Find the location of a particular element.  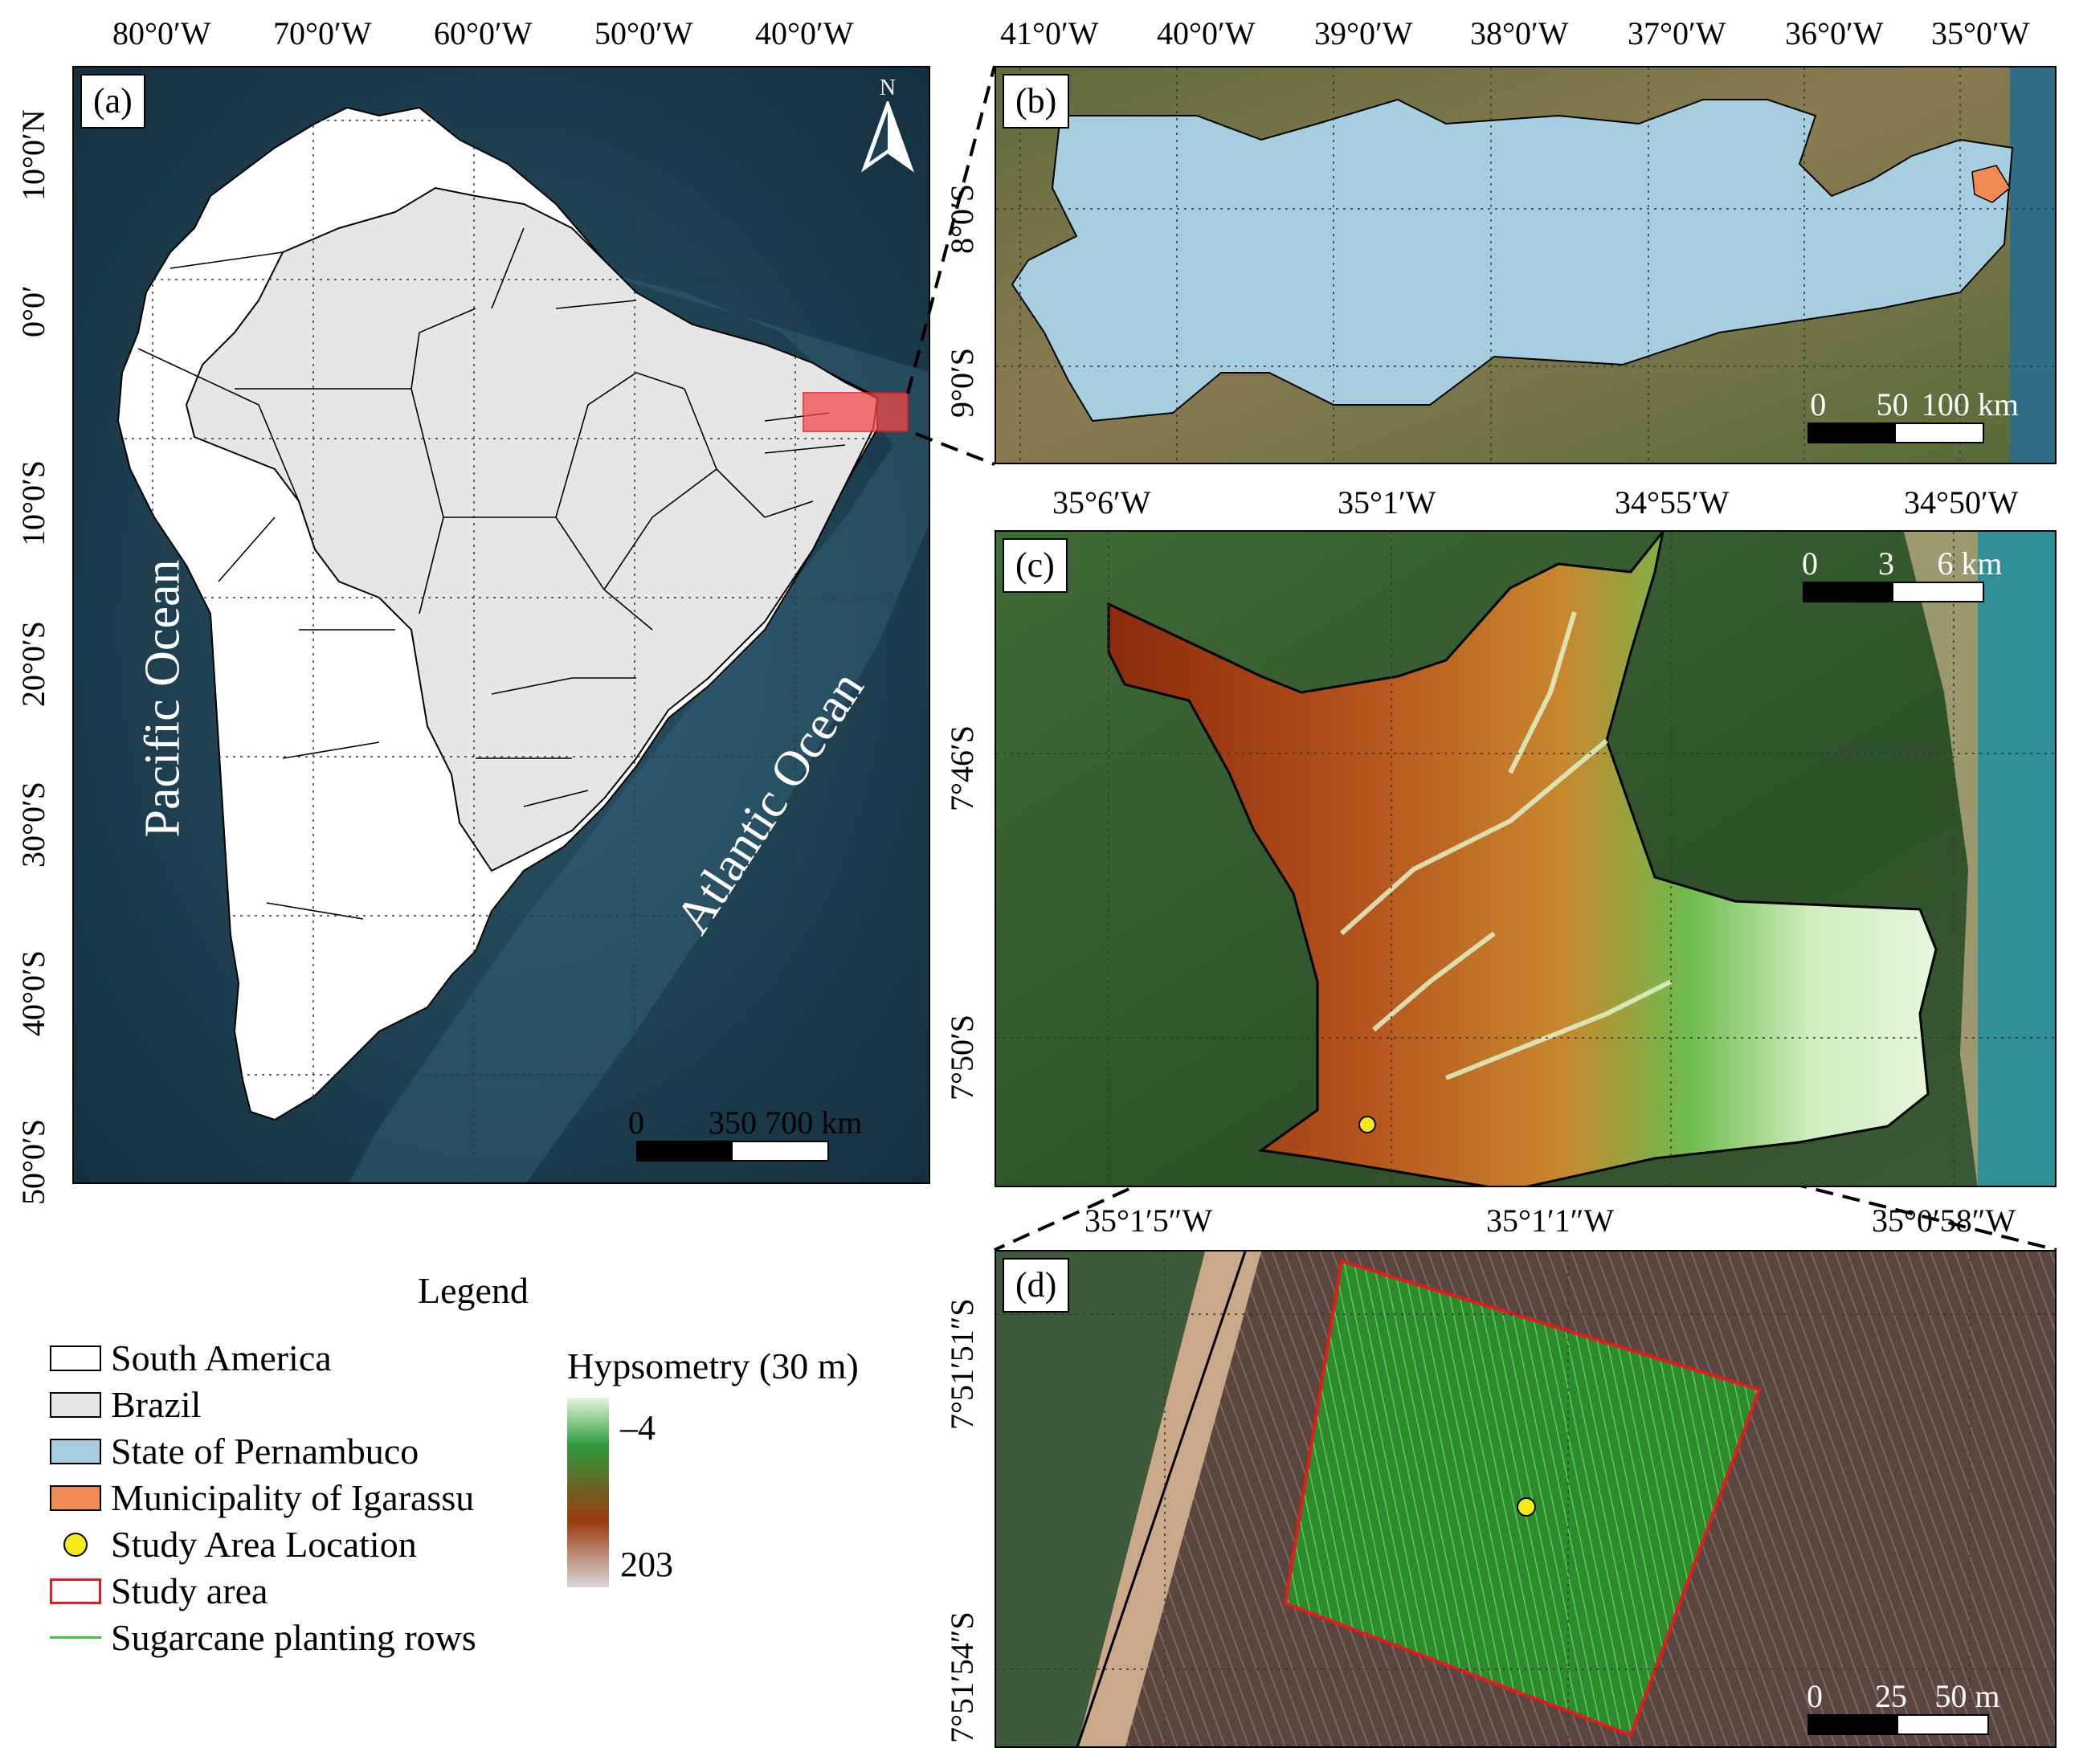

north-label: N is located at coordinates (888, 88).